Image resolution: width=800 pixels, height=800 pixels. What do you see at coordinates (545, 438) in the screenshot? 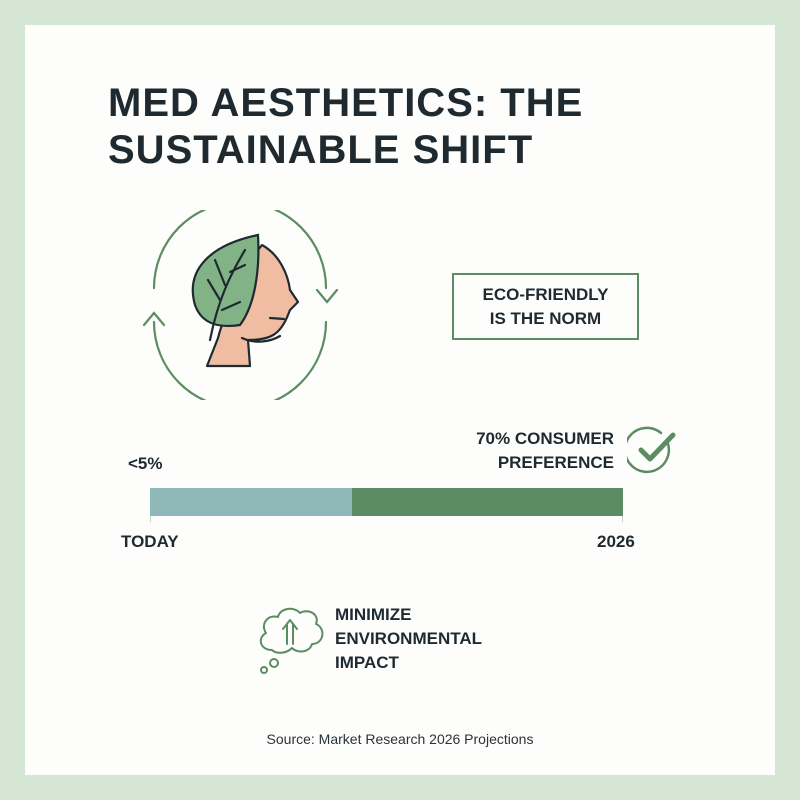
I see `end-value-line-1: 70% CONSUMER` at bounding box center [545, 438].